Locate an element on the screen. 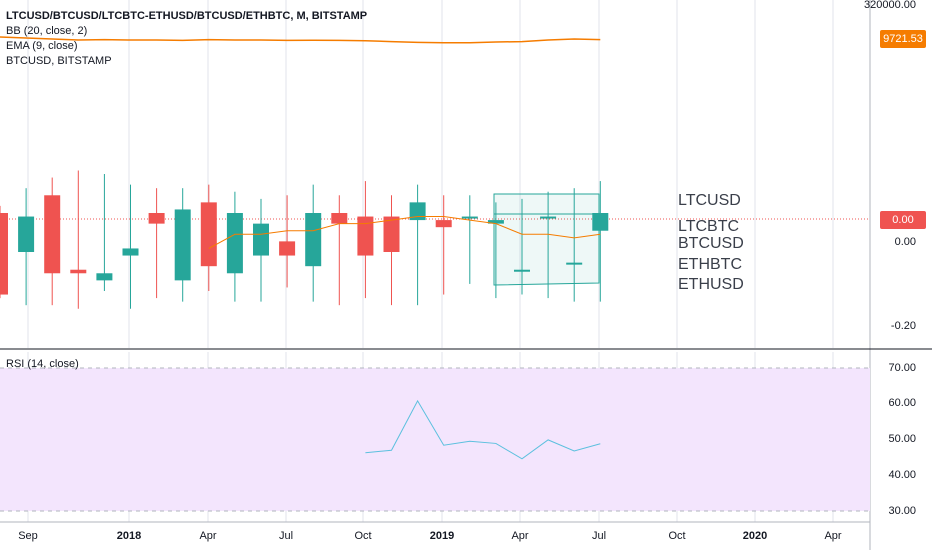 The width and height of the screenshot is (932, 550). symbol-label-btcusd: BTCUSD is located at coordinates (711, 243).